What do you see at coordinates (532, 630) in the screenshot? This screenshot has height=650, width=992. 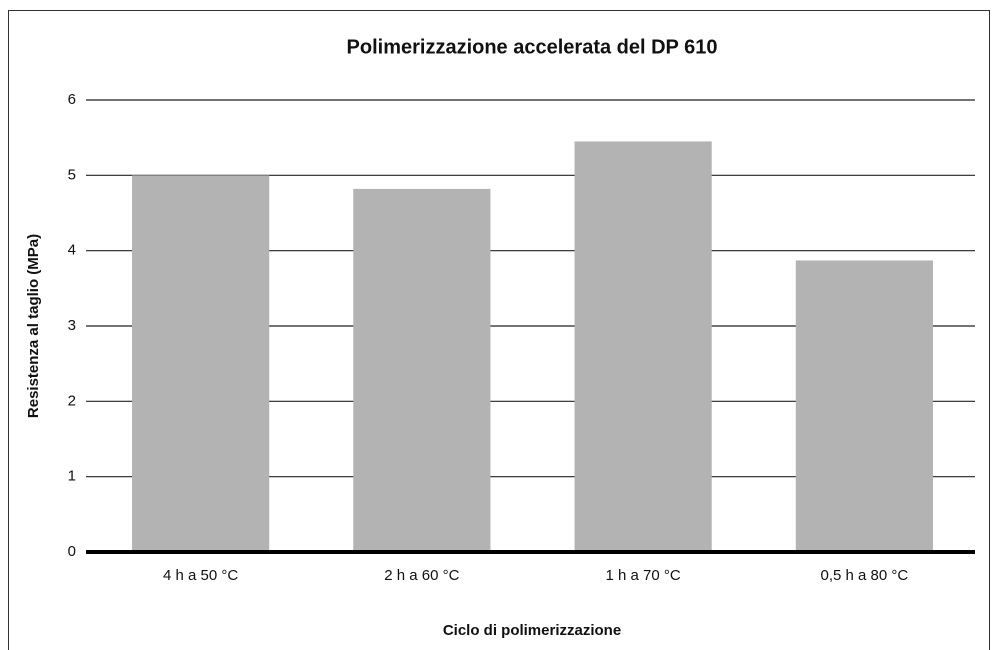 I see `x-axis-title: Ciclo di polimerizzazione` at bounding box center [532, 630].